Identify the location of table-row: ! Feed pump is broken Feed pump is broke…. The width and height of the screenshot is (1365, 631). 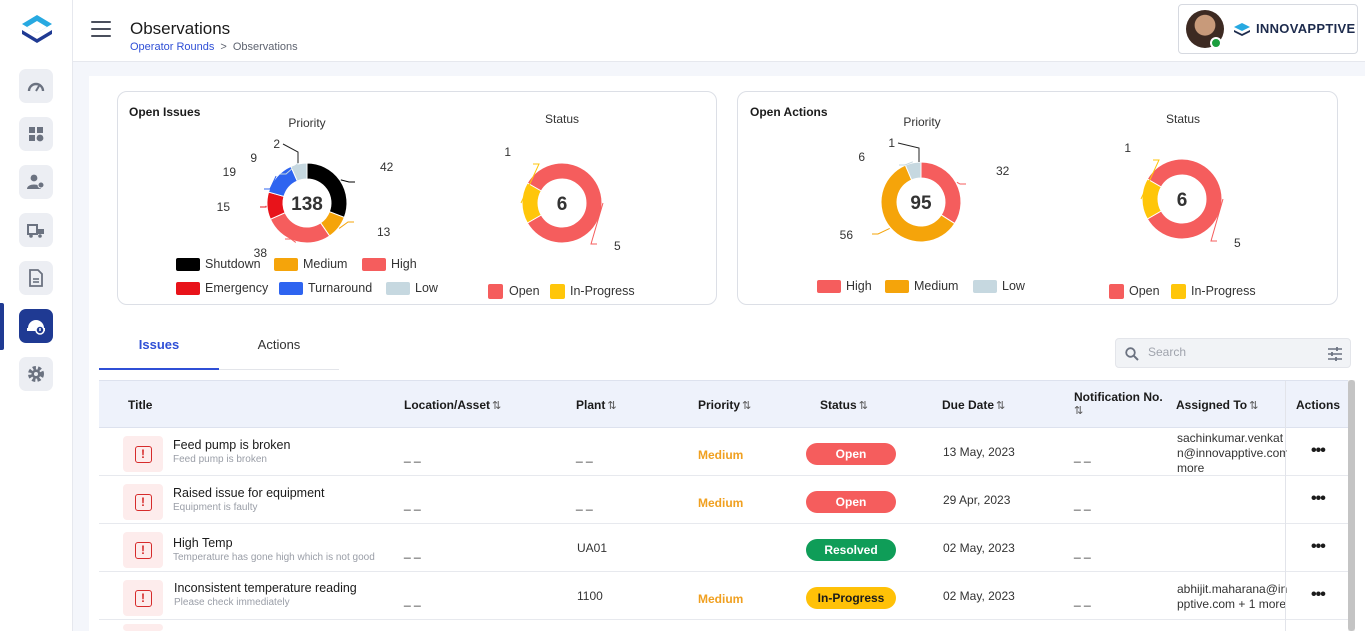
(723, 452).